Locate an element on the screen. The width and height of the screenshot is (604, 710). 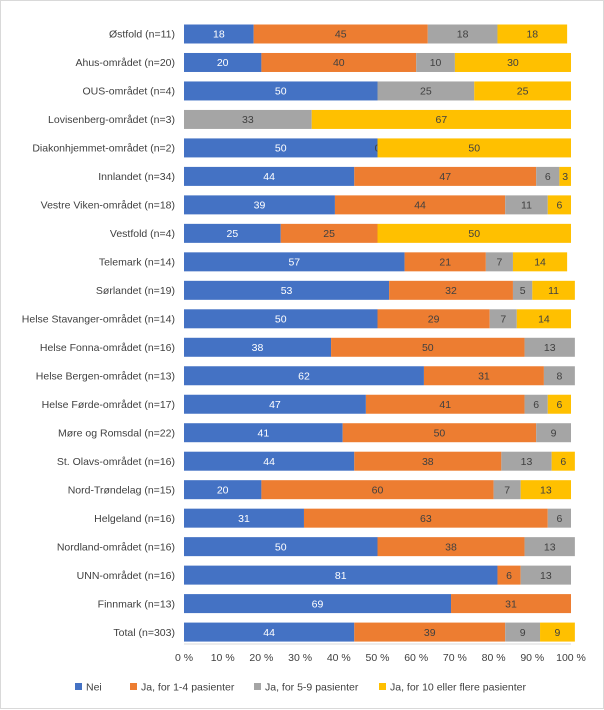
data-label: 5 is located at coordinates (523, 291).